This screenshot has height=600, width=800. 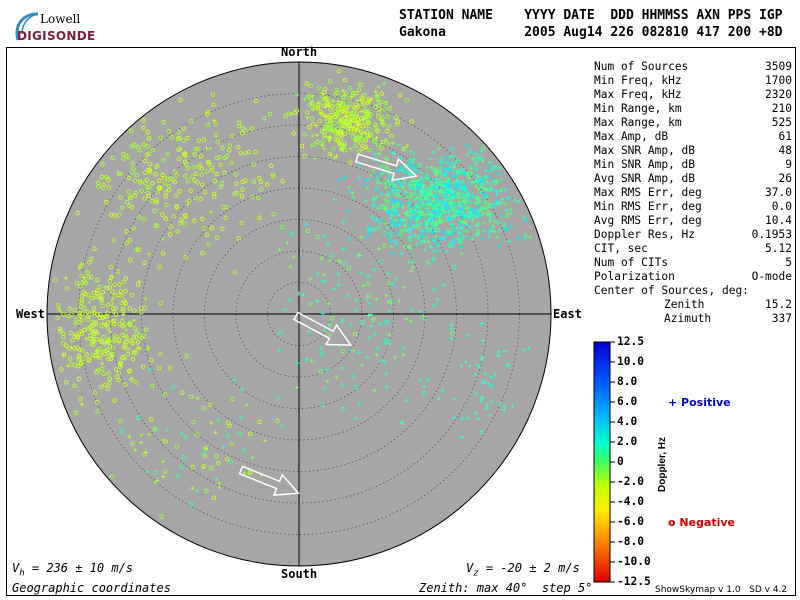 I want to click on compass-south: South, so click(x=299, y=574).